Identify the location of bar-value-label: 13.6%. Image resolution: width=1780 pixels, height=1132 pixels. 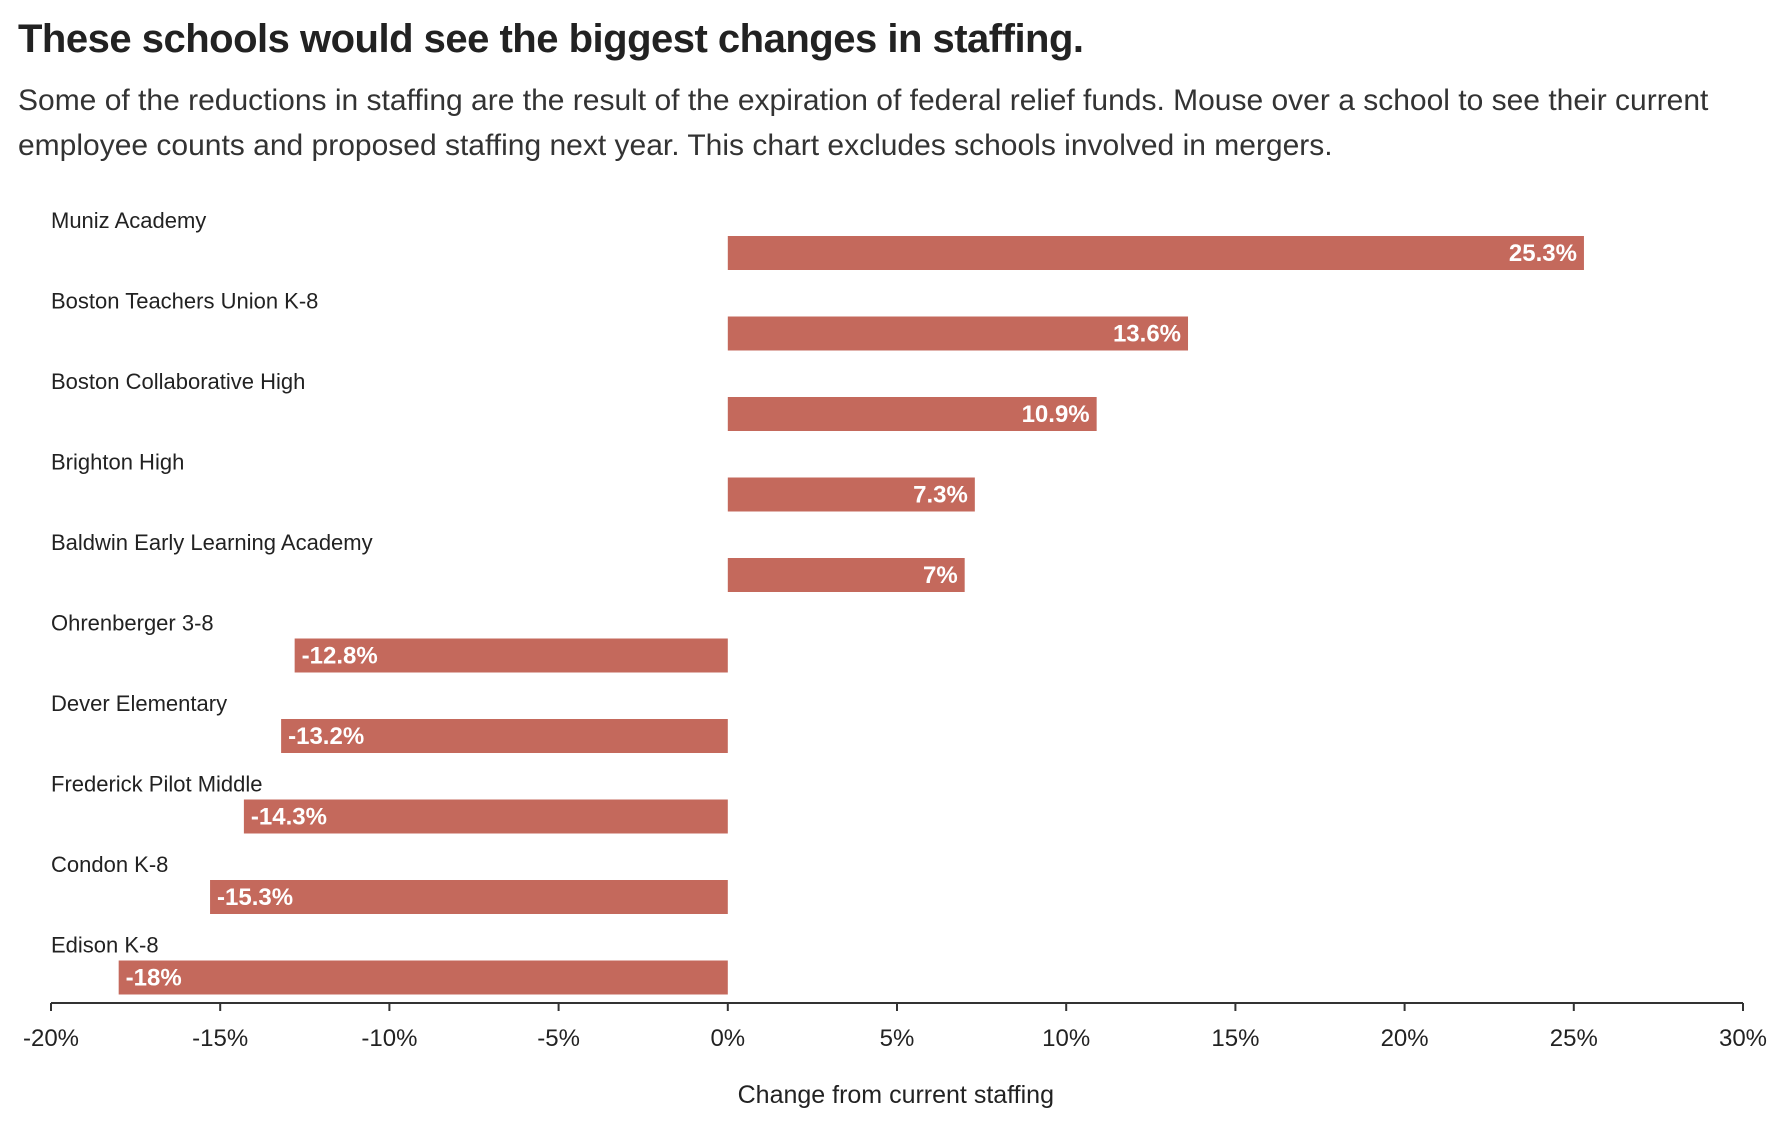
(1147, 334).